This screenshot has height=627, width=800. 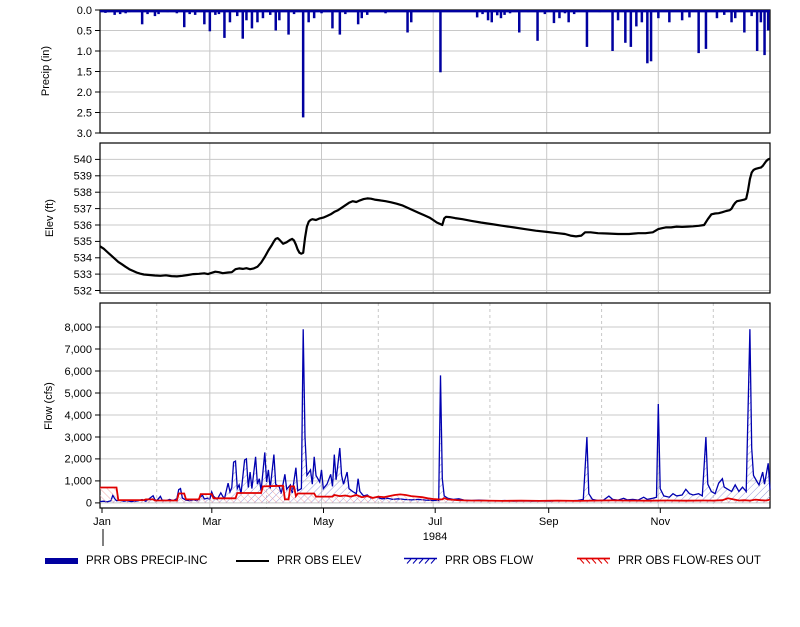 What do you see at coordinates (147, 561) in the screenshot?
I see `legend-label-precip: PRR OBS PRECIP-INC` at bounding box center [147, 561].